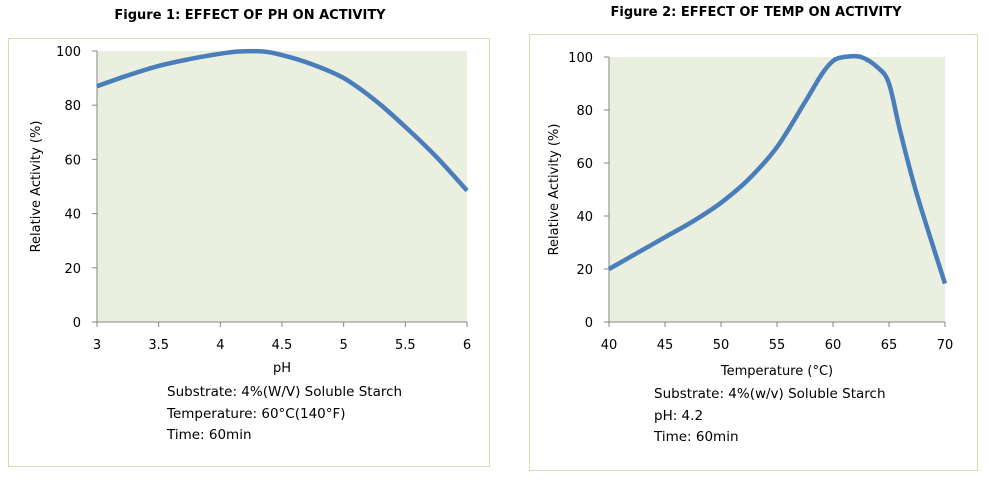 The image size is (988, 486). What do you see at coordinates (97, 345) in the screenshot?
I see `x-tick-label: 3` at bounding box center [97, 345].